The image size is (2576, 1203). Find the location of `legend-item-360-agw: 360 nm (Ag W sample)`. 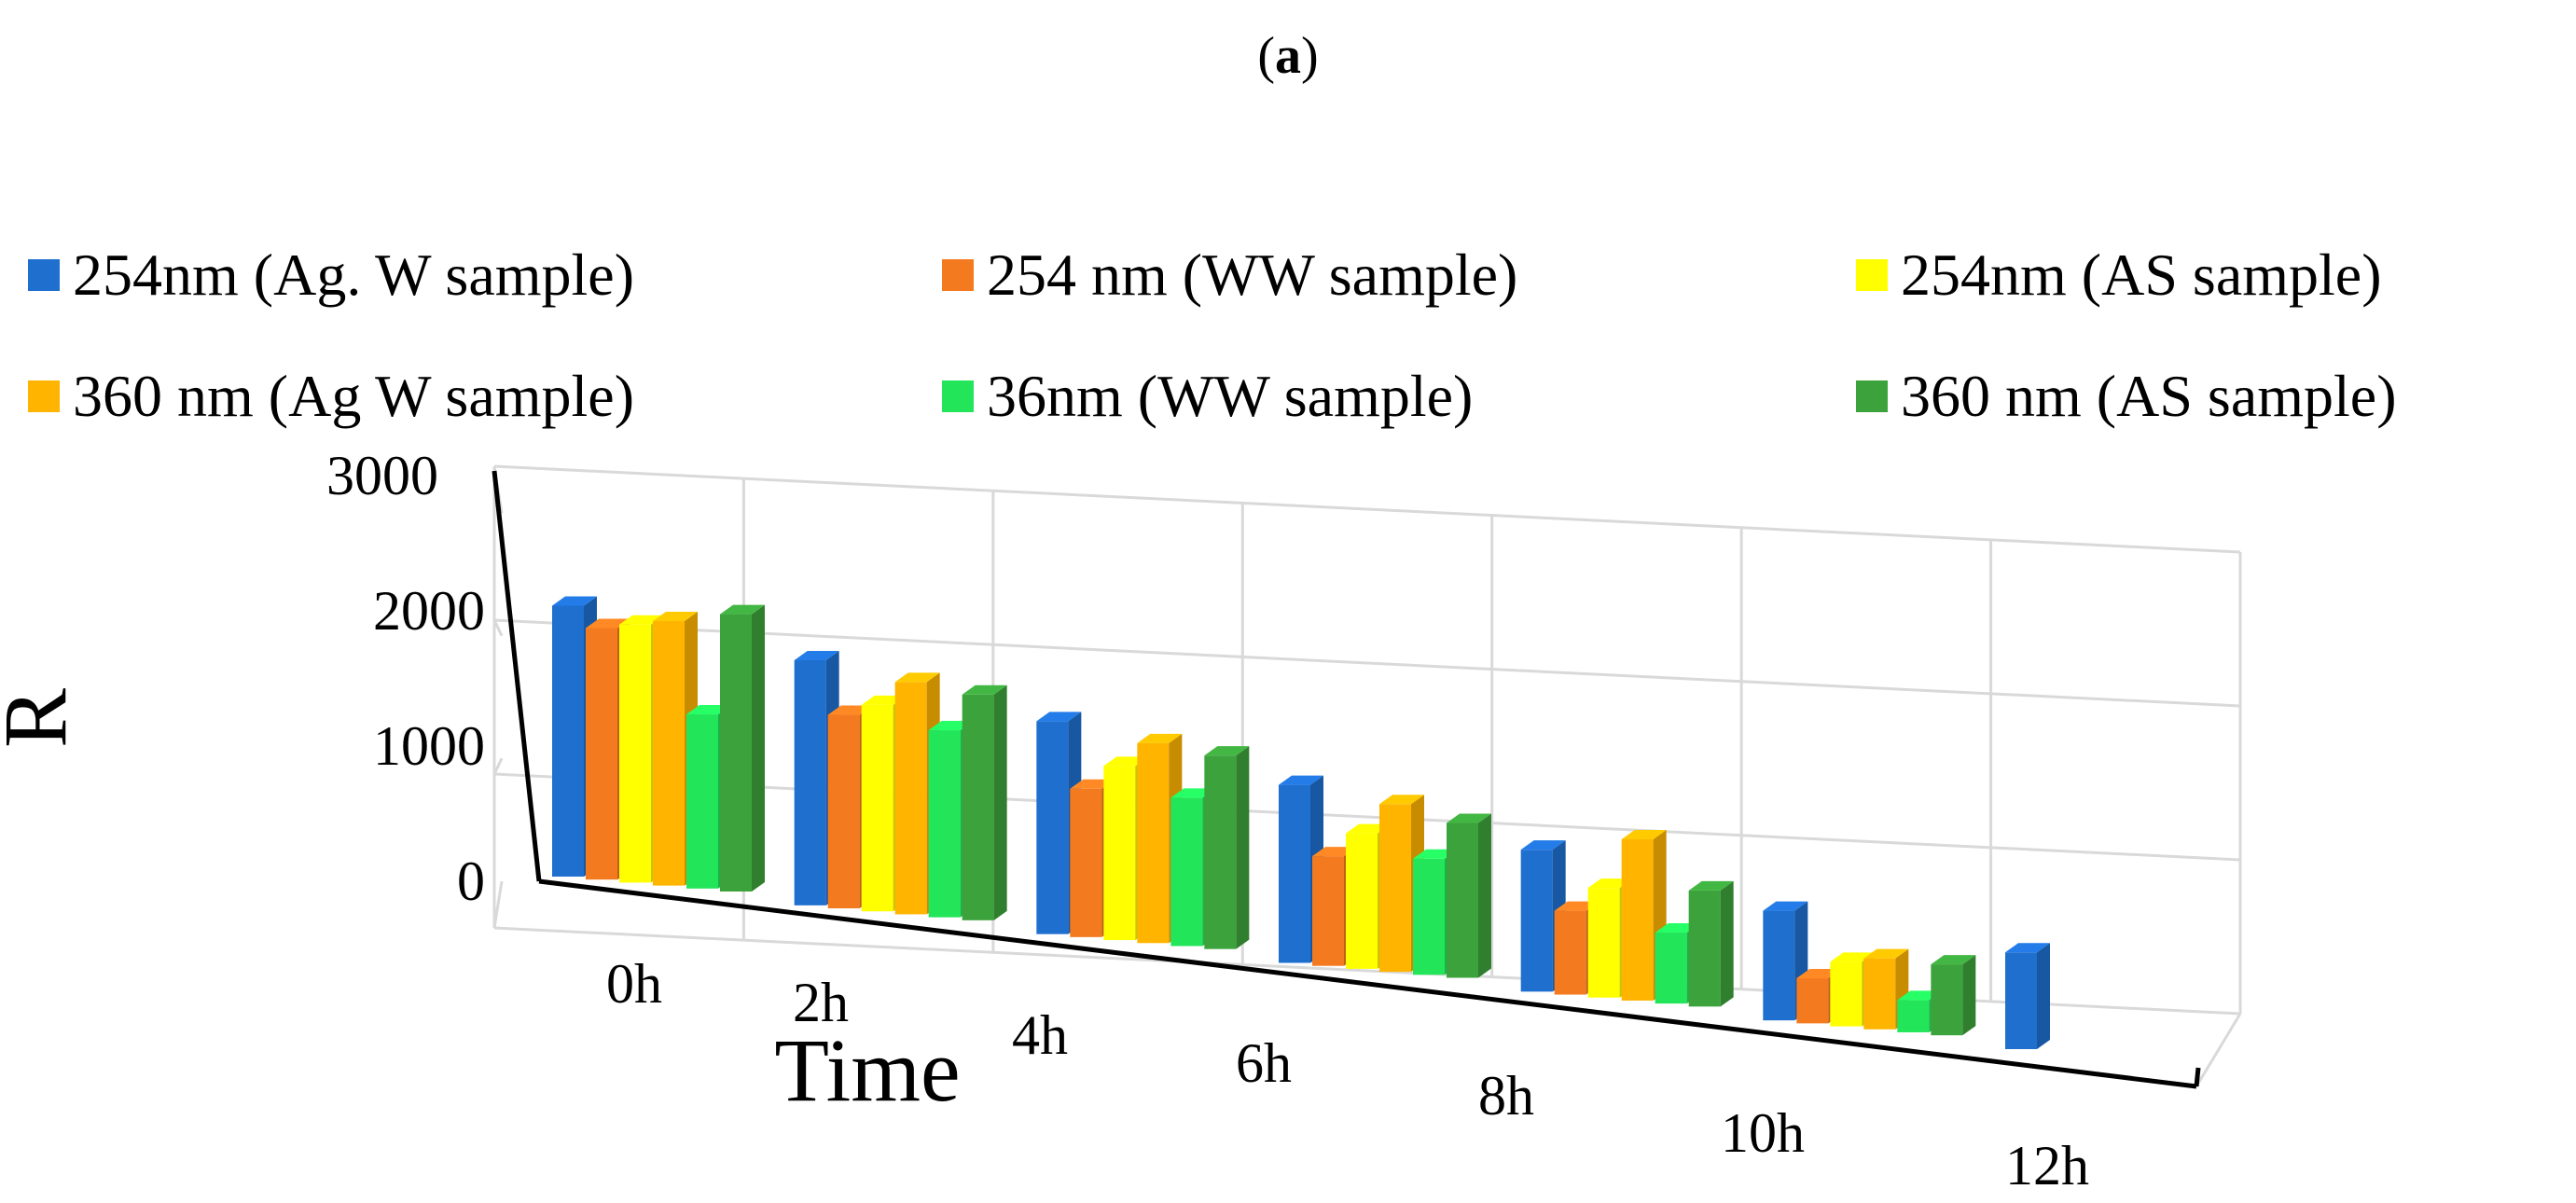

legend-item-360-agw: 360 nm (Ag W sample) is located at coordinates (331, 397).